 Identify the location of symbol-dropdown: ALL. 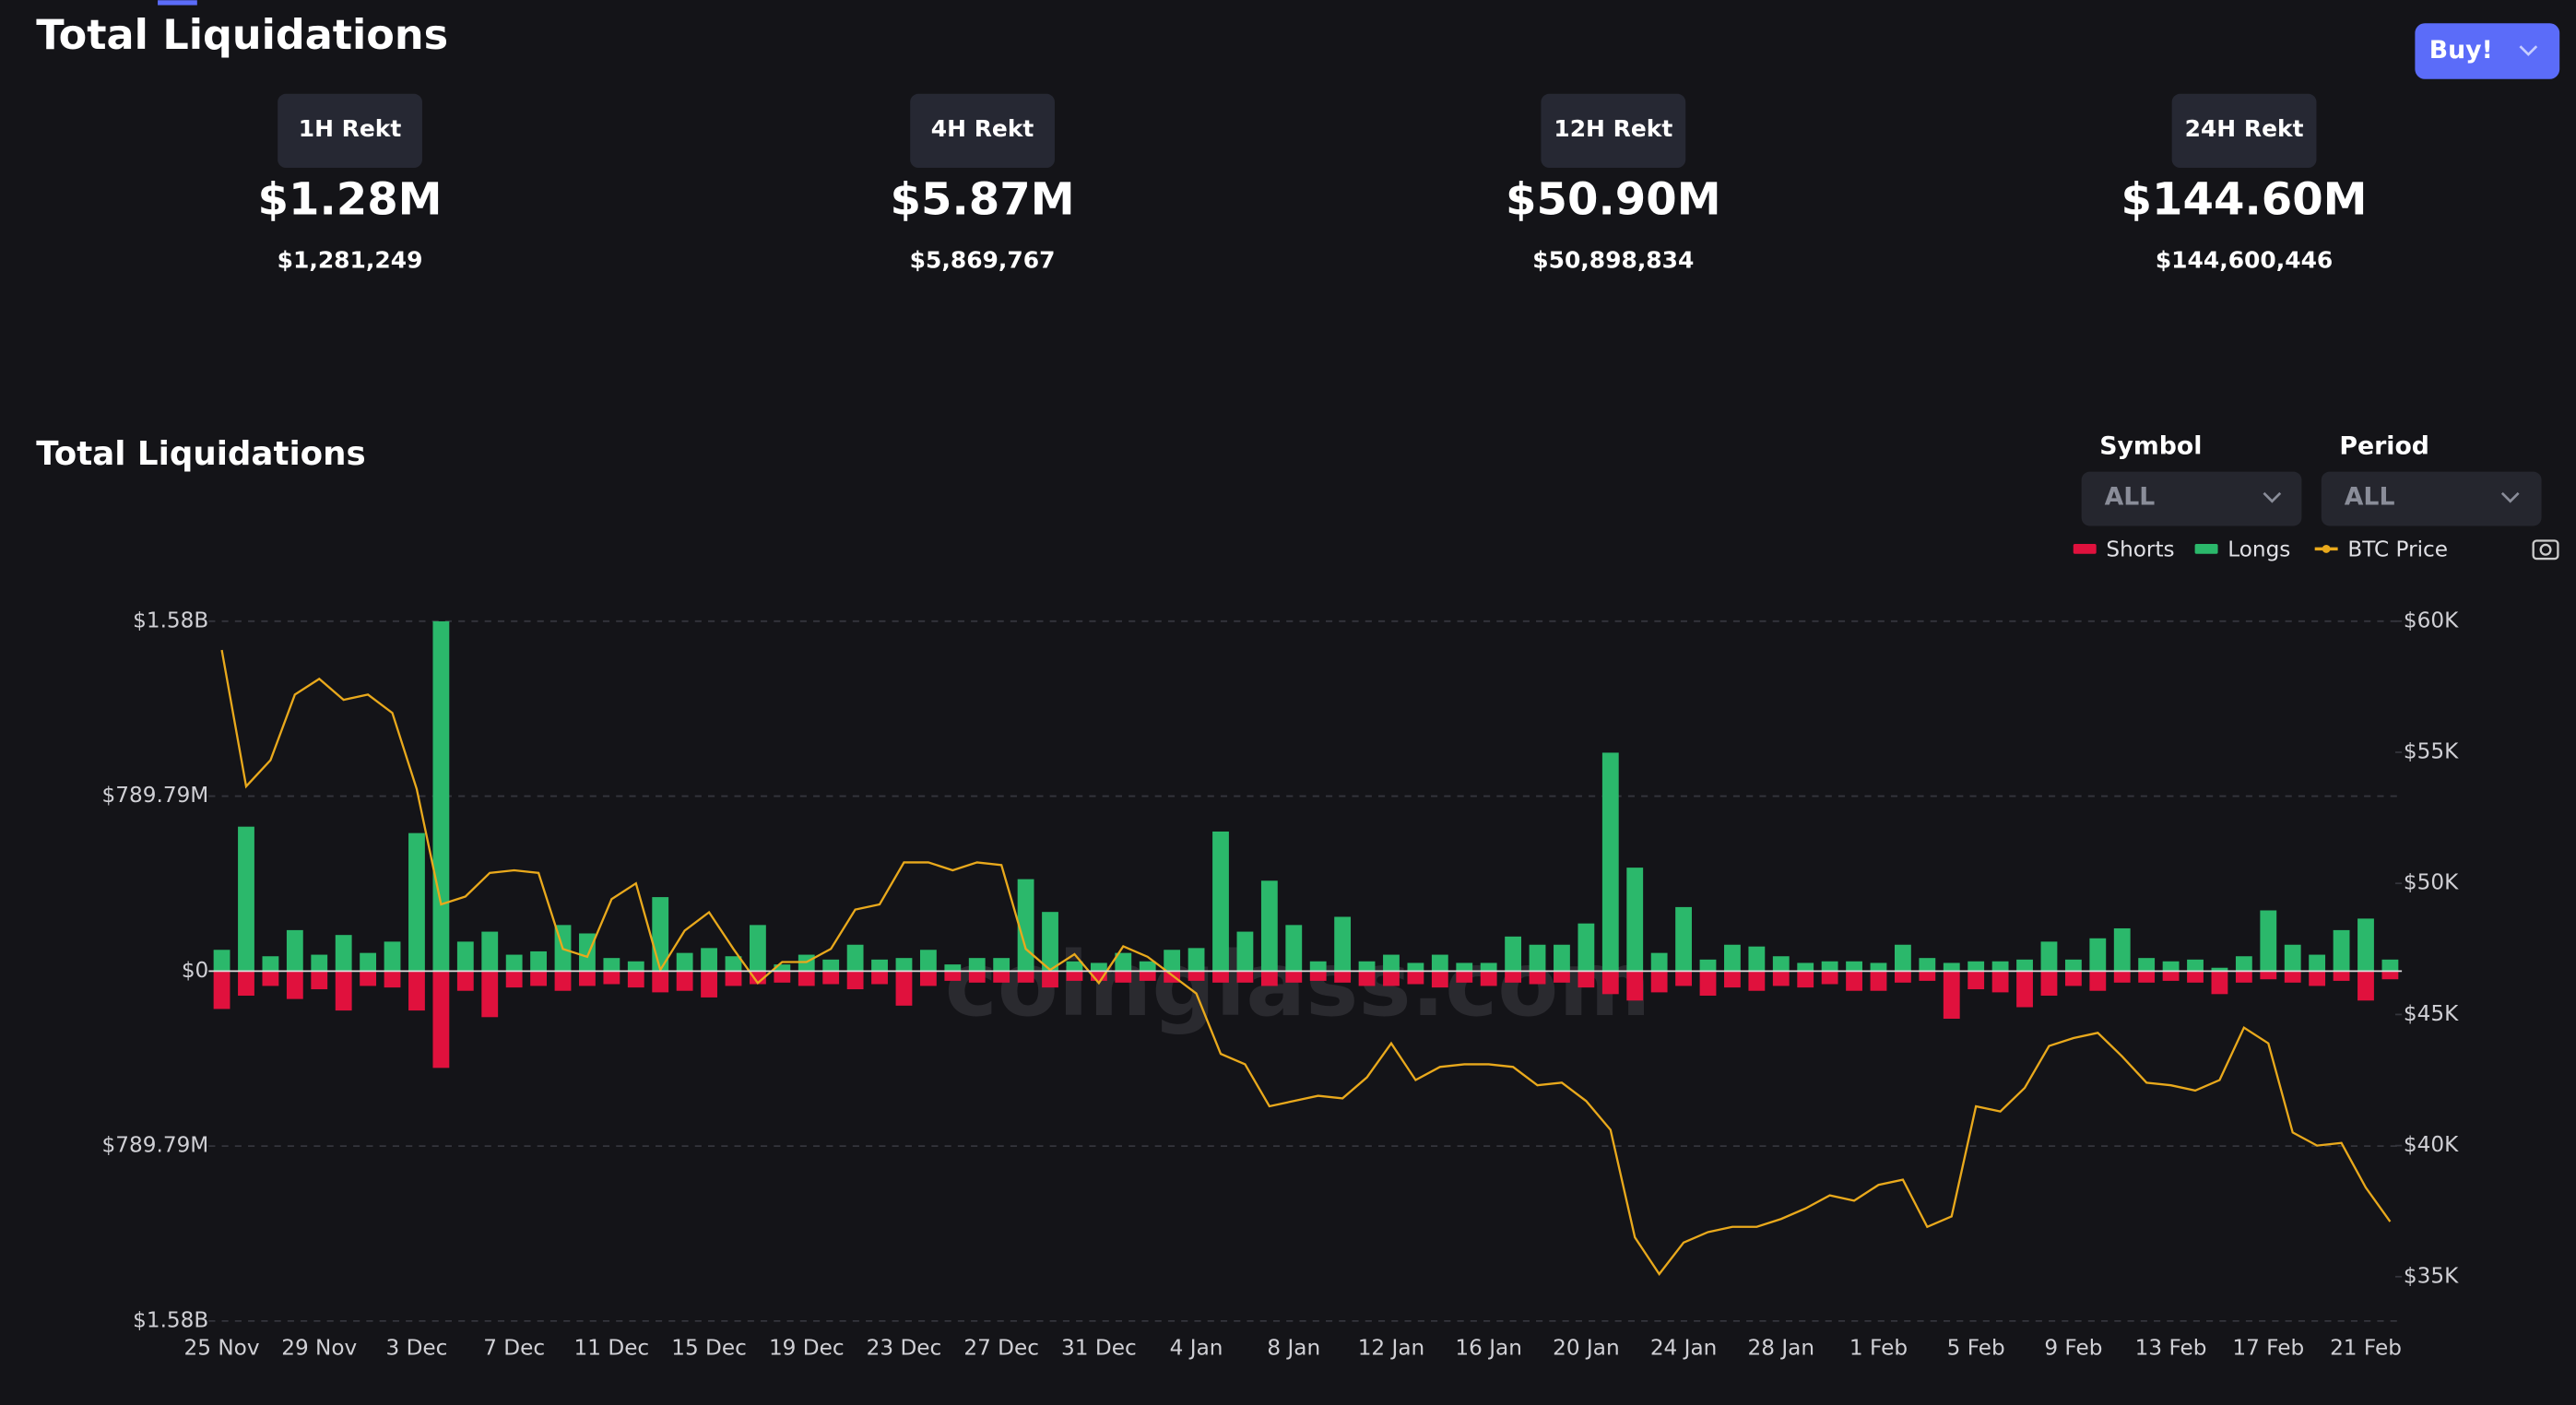
(2191, 499).